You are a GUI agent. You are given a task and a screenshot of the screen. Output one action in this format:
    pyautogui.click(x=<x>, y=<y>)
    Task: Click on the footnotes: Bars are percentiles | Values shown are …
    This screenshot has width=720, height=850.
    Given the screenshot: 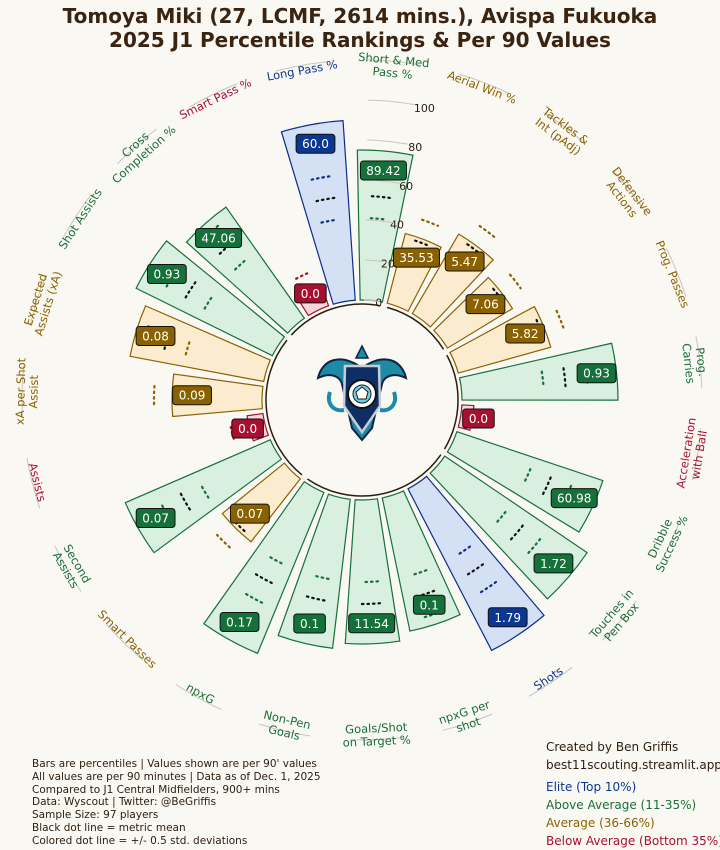 What is the action you would take?
    pyautogui.click(x=176, y=803)
    